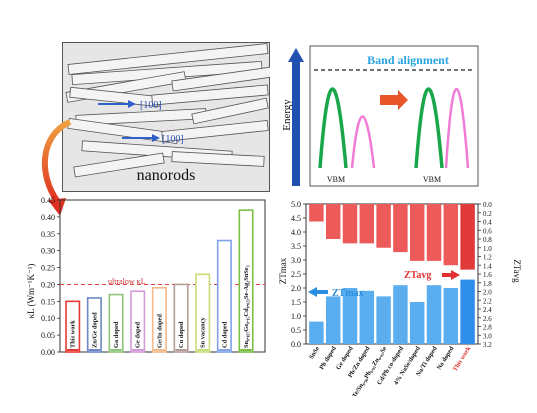  I want to click on zt-y2tick-label: 0.2, so click(487, 214).